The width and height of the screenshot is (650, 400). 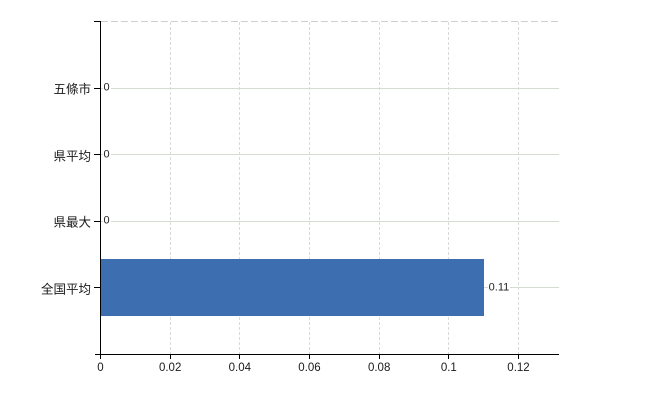 What do you see at coordinates (72, 89) in the screenshot?
I see `category-label: 五條市` at bounding box center [72, 89].